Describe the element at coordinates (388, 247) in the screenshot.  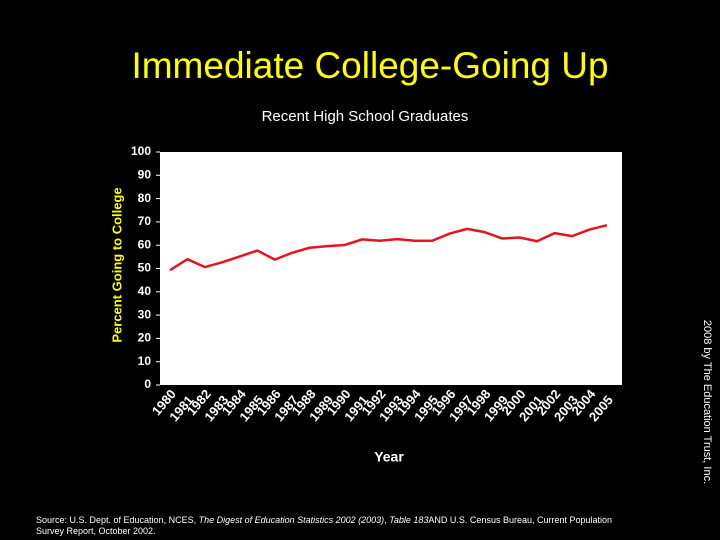
I see `line` at that location.